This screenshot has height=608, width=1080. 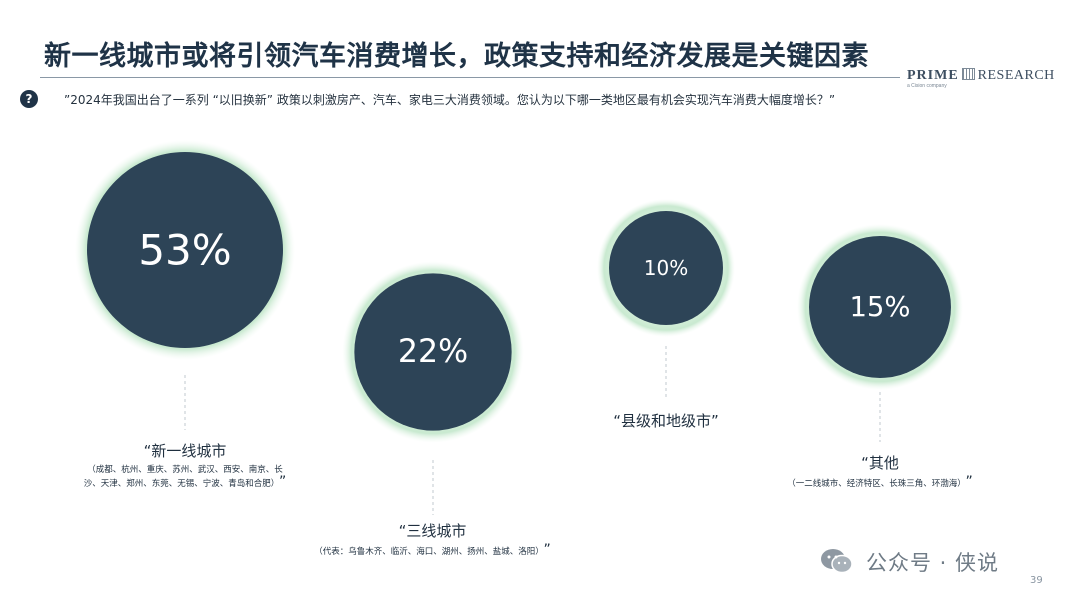 What do you see at coordinates (432, 531) in the screenshot?
I see `category-name: “三线城市` at bounding box center [432, 531].